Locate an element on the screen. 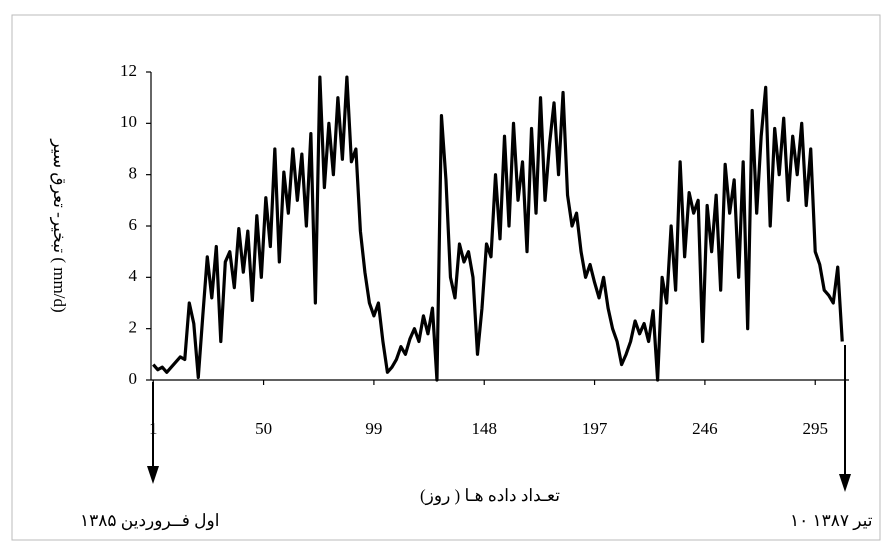 The width and height of the screenshot is (893, 553). x-tick-label: 197 is located at coordinates (595, 428).